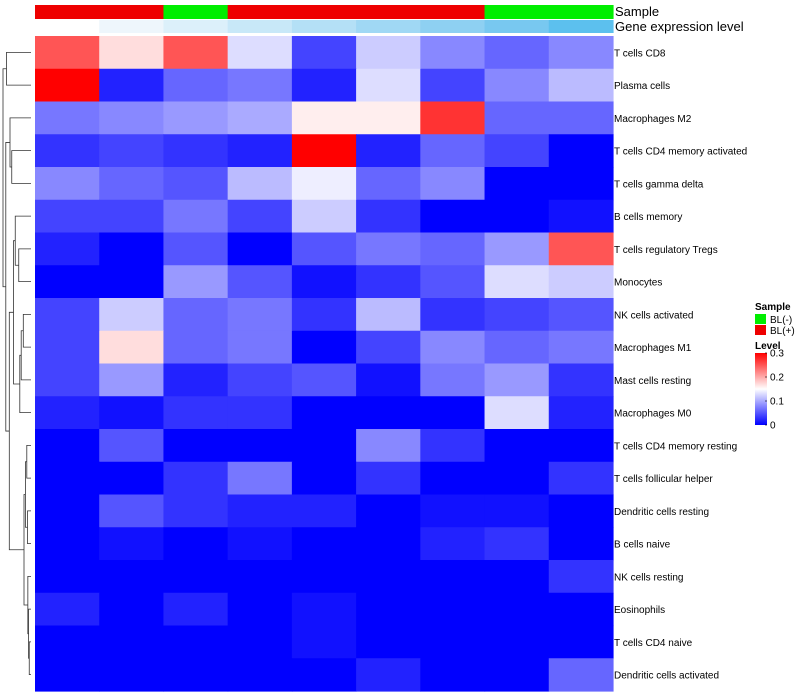  I want to click on row-label: NK cells activated, so click(653, 315).